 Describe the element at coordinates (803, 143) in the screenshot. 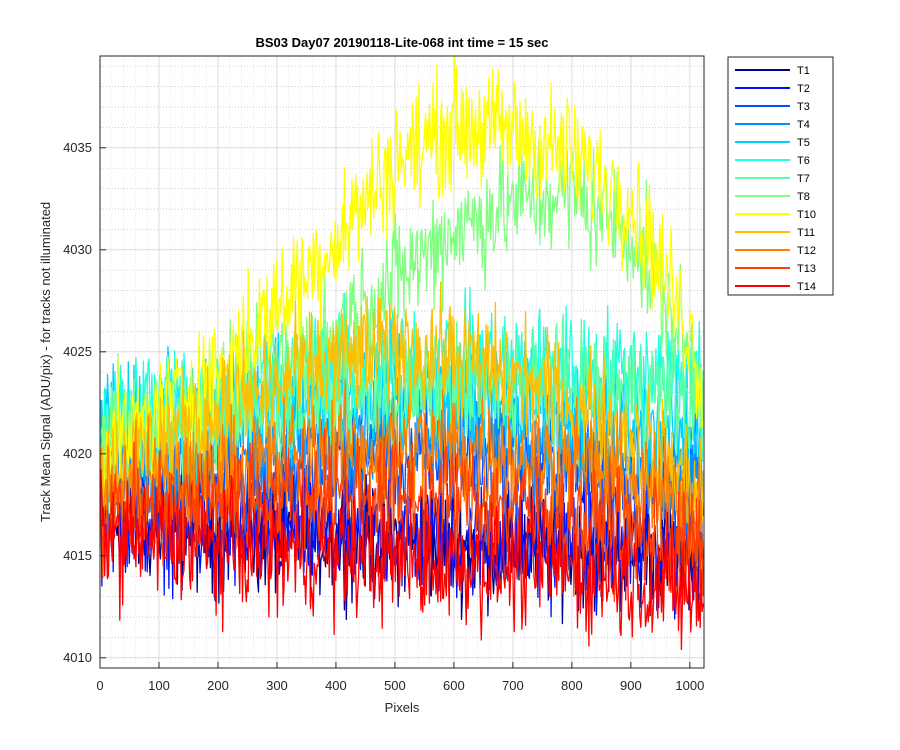

I see `legend-label-t5: T5` at that location.